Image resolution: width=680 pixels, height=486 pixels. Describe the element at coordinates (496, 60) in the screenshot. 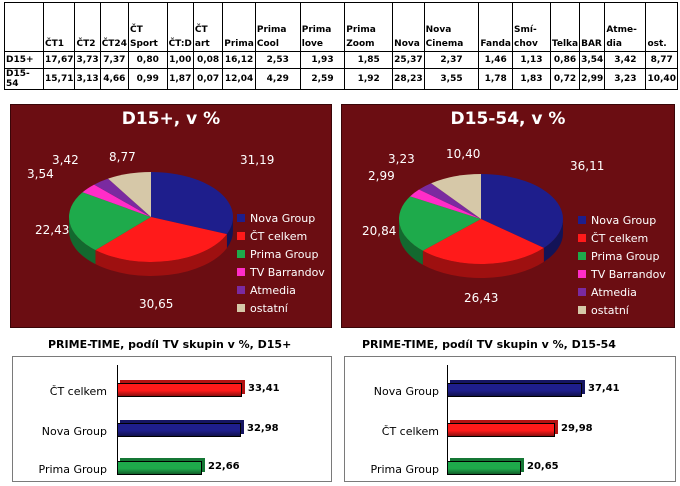

I see `table-cell: 1,46` at that location.